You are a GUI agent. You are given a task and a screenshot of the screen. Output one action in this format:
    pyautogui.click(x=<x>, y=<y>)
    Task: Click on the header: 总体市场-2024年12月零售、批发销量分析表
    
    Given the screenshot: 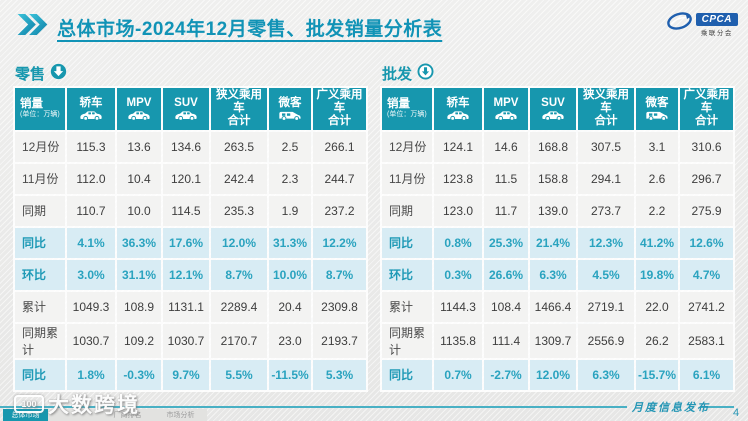 What is the action you would take?
    pyautogui.click(x=229, y=27)
    